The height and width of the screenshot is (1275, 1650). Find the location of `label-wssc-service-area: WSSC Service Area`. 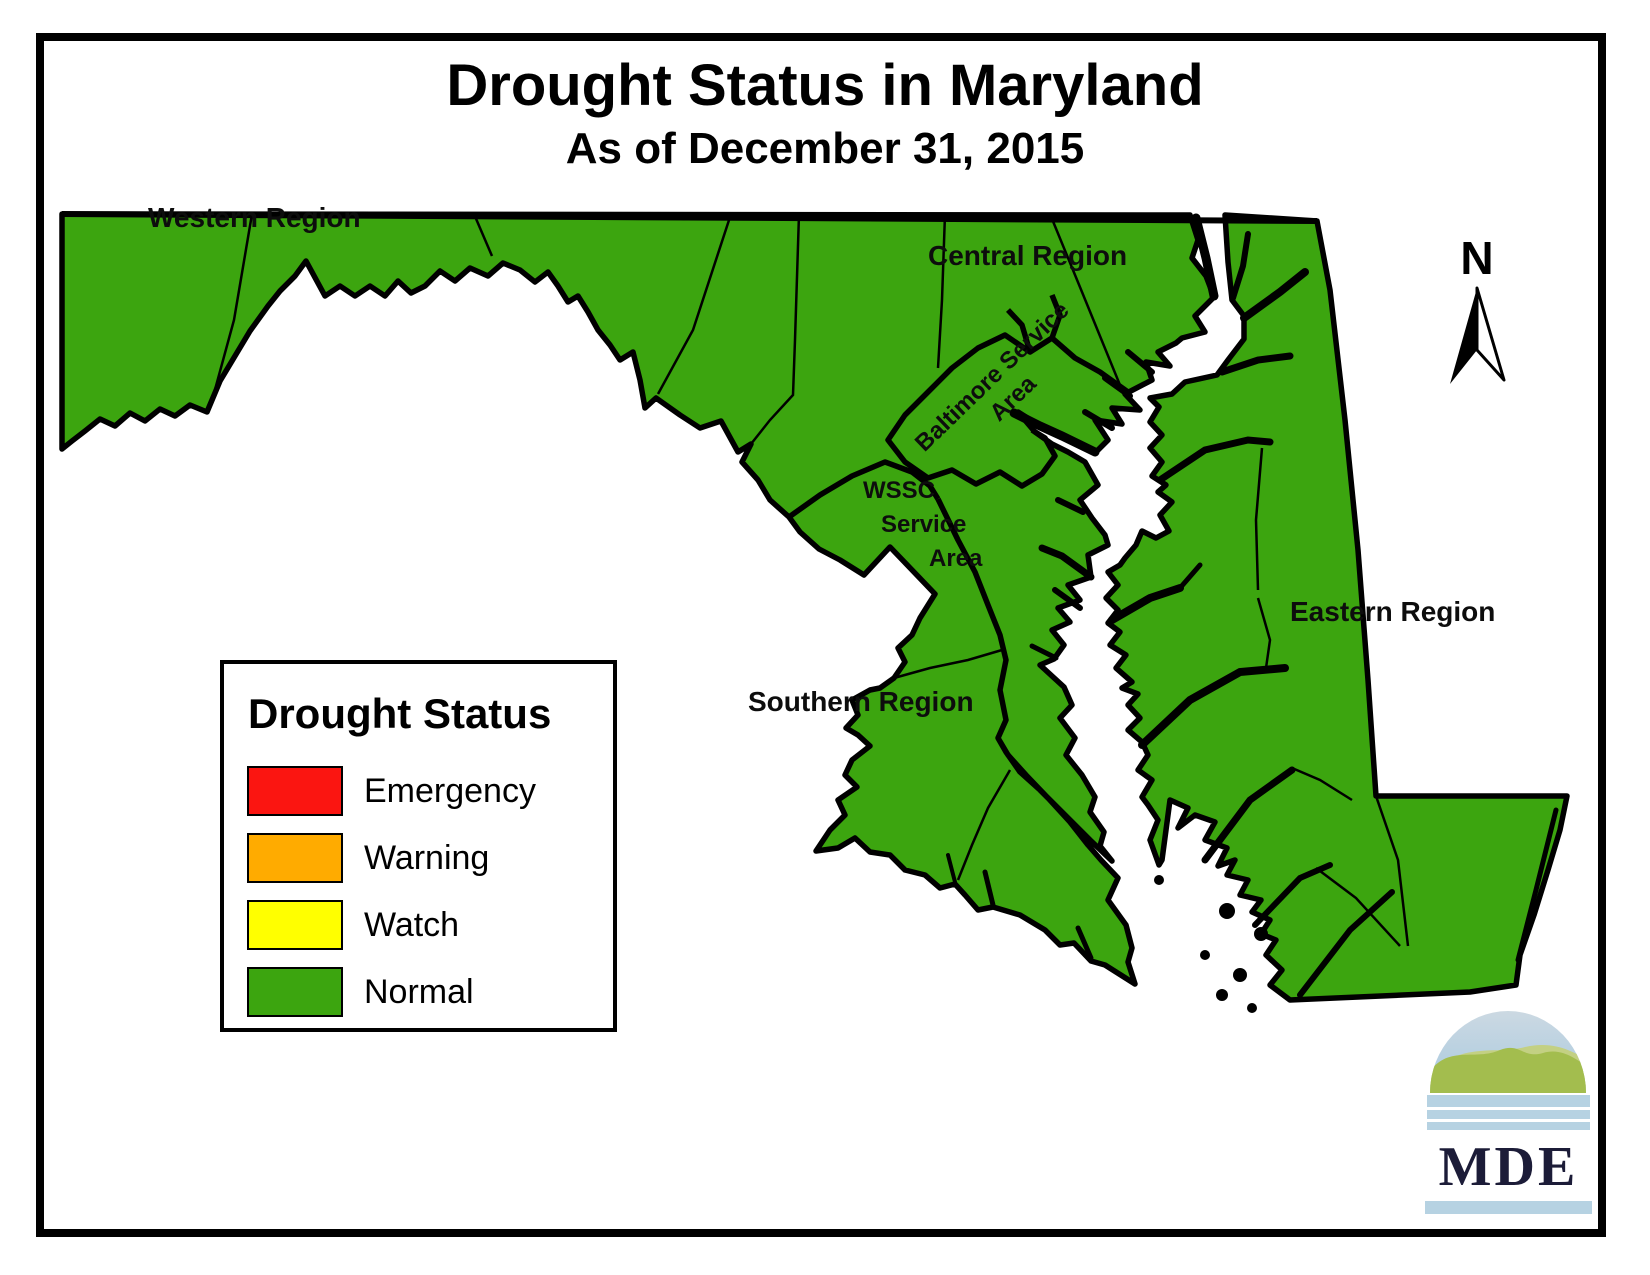

label-wssc-service-area: WSSC Service Area is located at coordinates (913, 525).